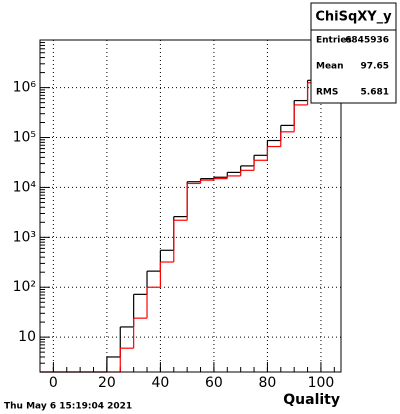 The height and width of the screenshot is (414, 400). I want to click on stats-value: 5.681, so click(375, 93).